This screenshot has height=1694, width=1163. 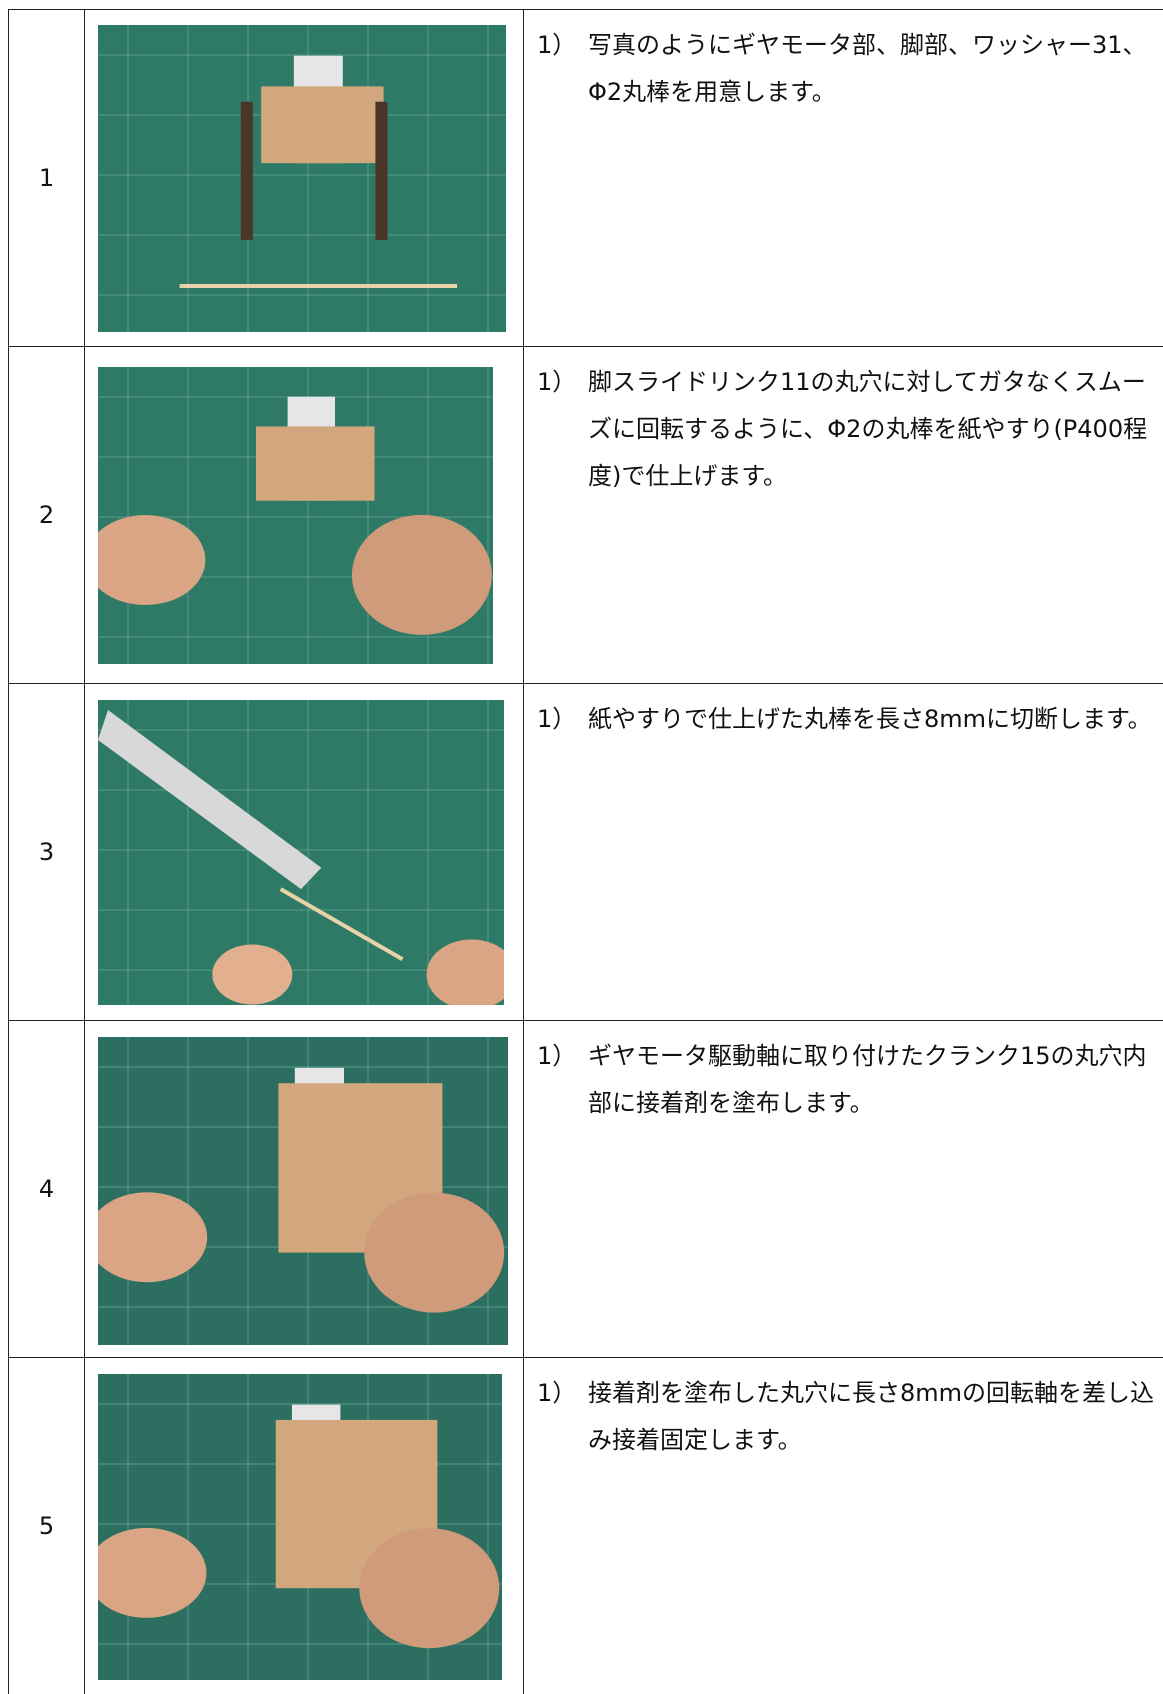 What do you see at coordinates (47, 1525) in the screenshot?
I see `step-number: 5` at bounding box center [47, 1525].